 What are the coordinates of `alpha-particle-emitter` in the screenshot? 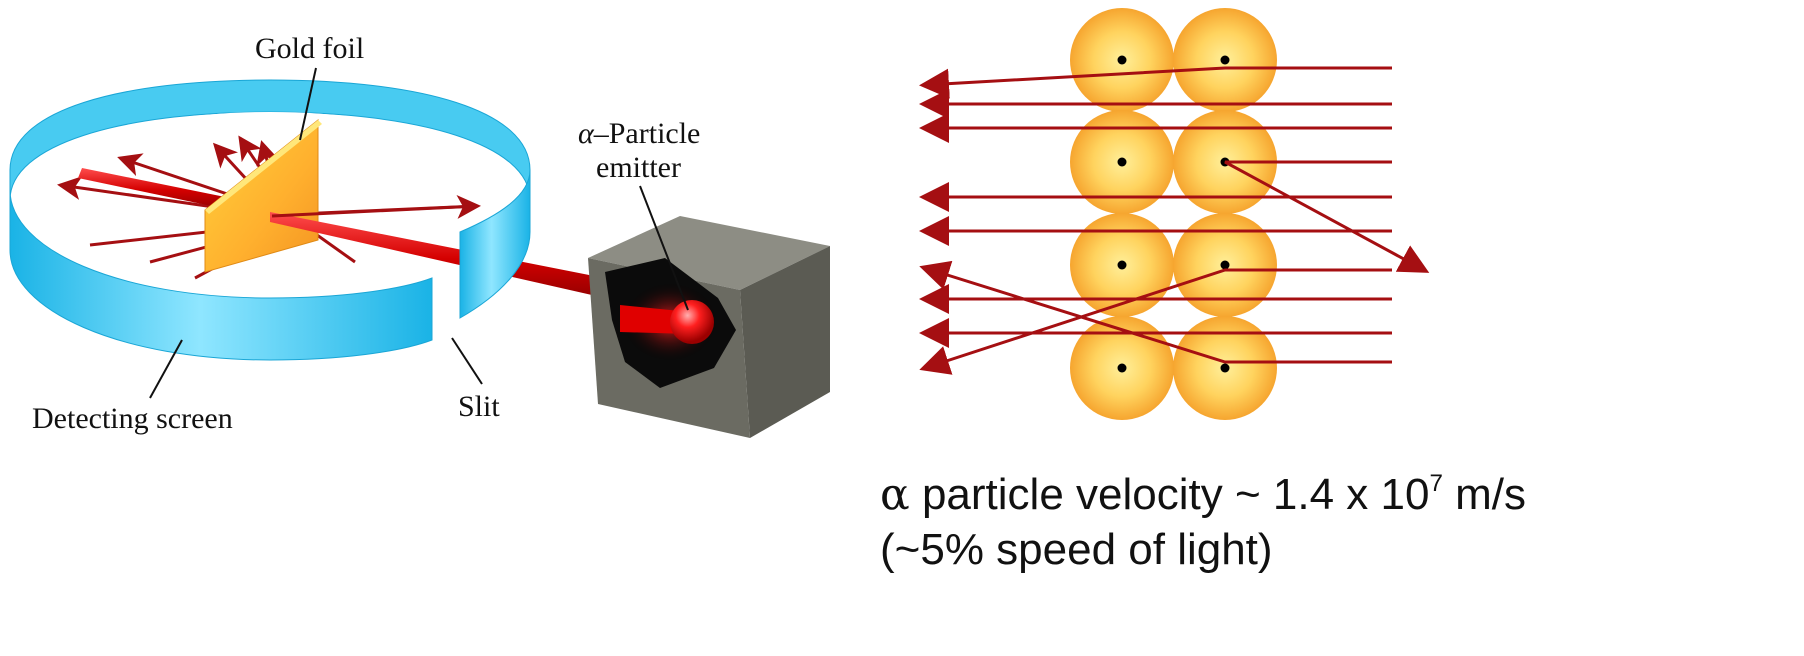 It's located at (709, 327).